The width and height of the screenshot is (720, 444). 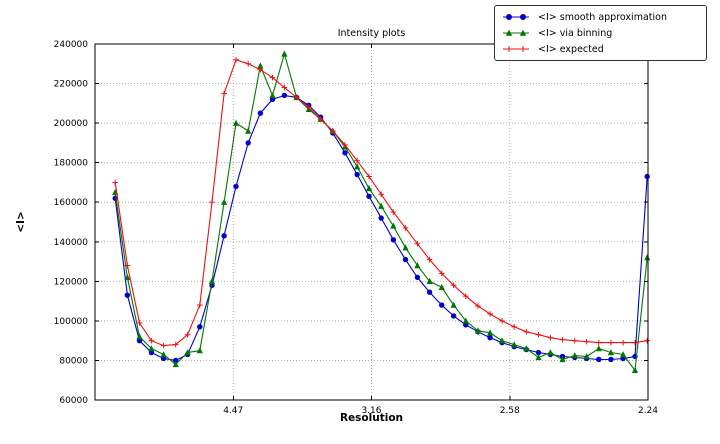 What do you see at coordinates (371, 33) in the screenshot?
I see `chart-title: Intensity plots` at bounding box center [371, 33].